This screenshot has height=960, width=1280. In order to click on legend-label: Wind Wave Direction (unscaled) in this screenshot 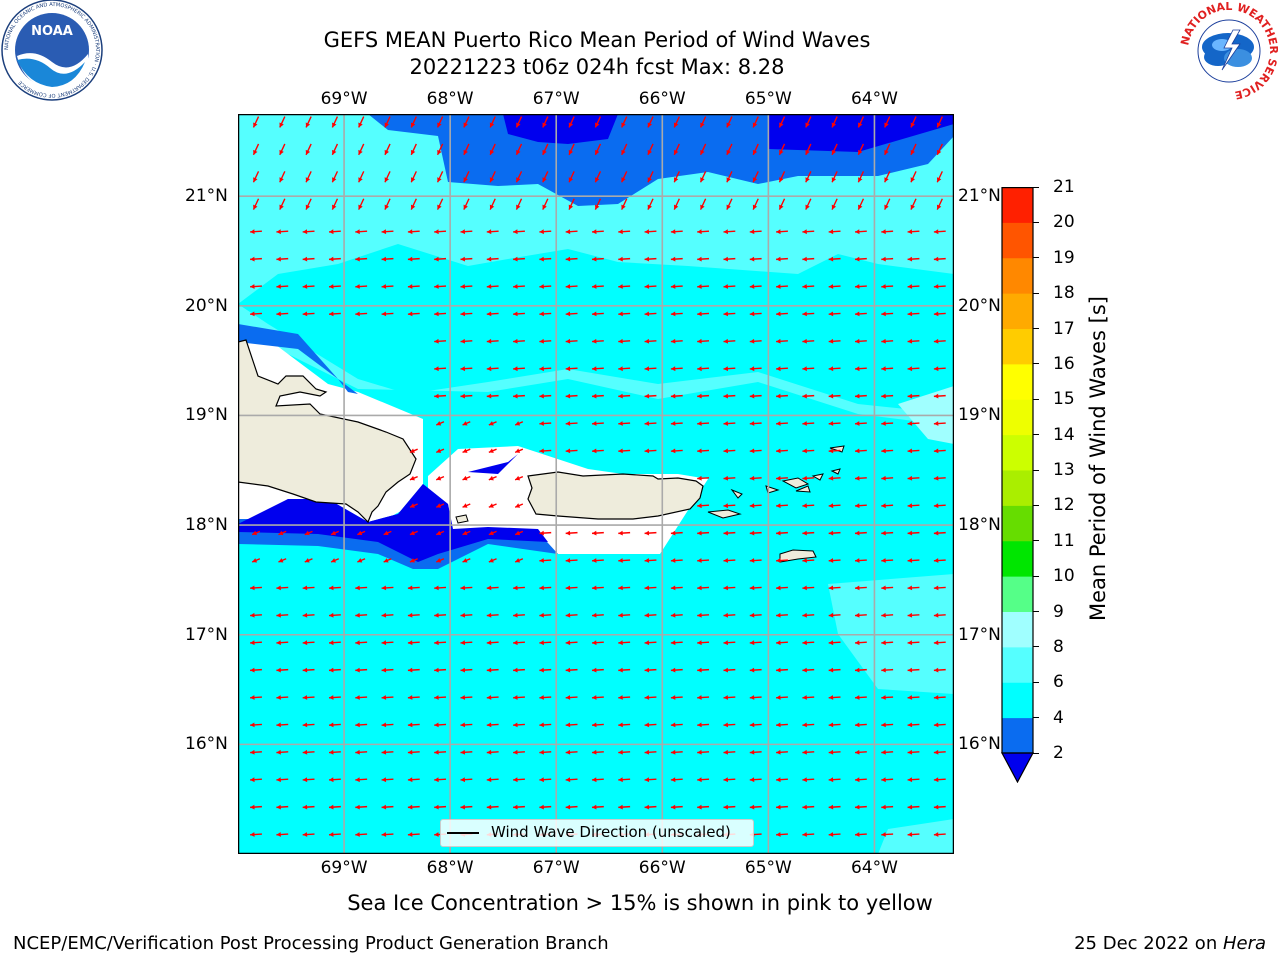, I will do `click(611, 832)`.